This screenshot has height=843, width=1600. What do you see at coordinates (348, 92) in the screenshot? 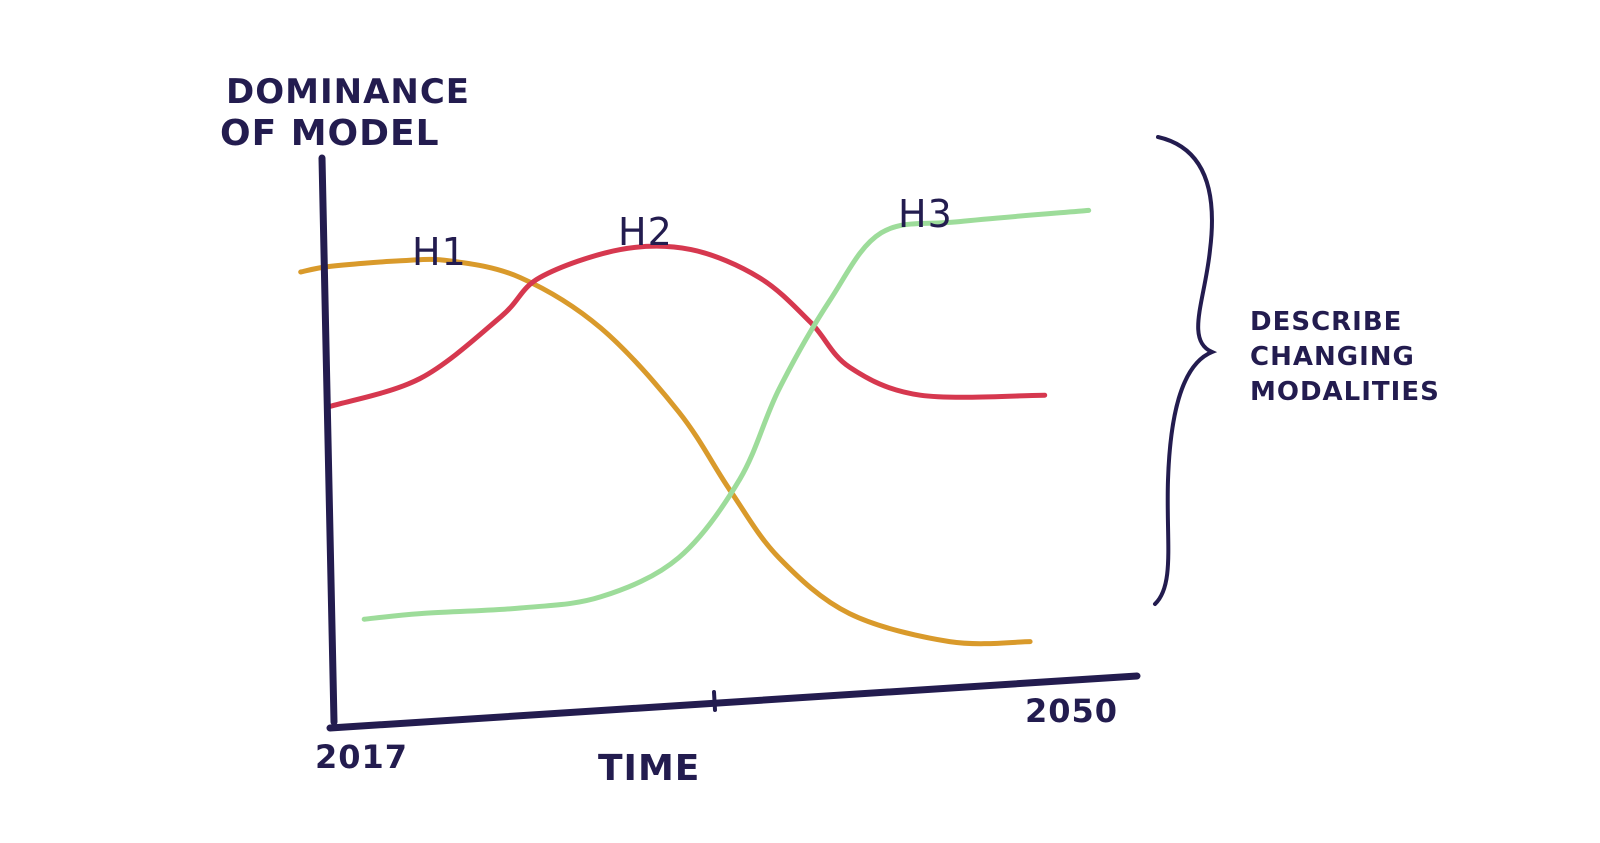
I see `y-axis-label-line-1: DOMINANCE` at bounding box center [348, 92].